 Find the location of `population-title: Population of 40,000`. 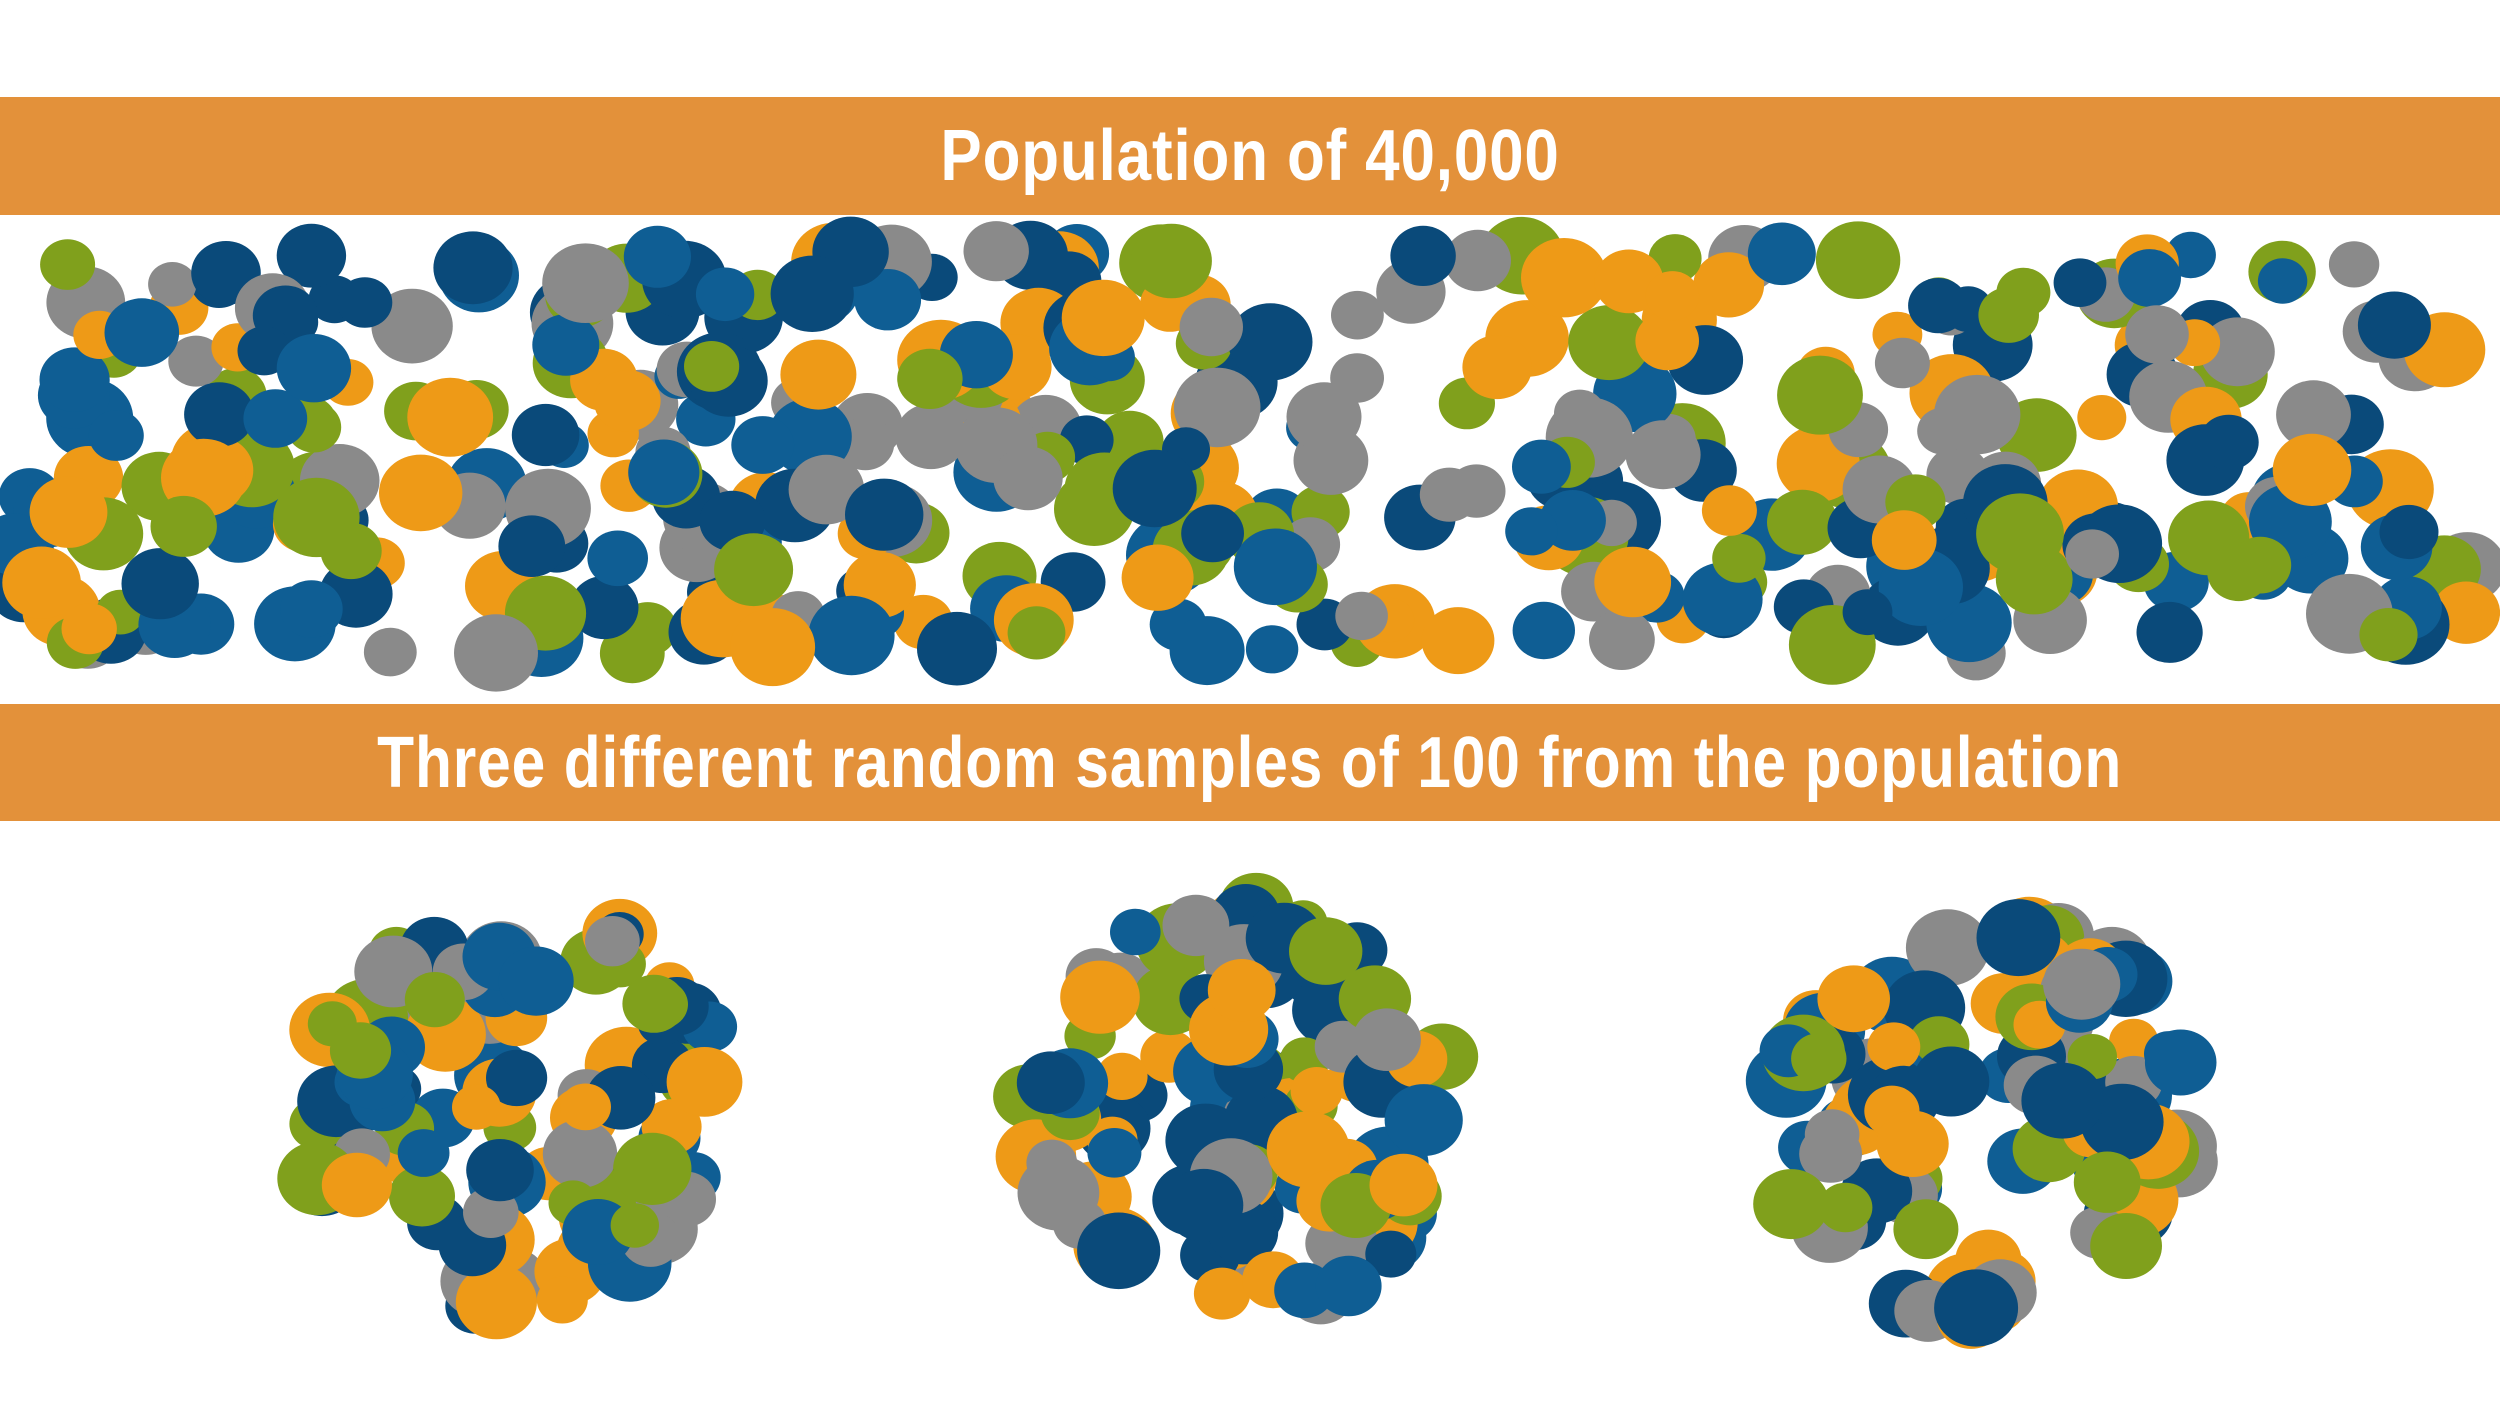

population-title: Population of 40,000 is located at coordinates (1250, 156).